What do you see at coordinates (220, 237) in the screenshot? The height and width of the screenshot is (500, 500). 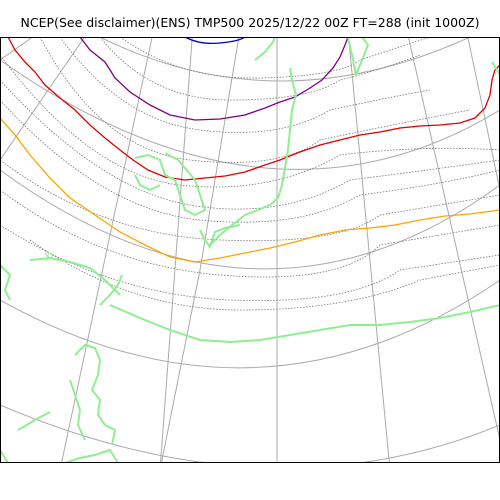 I see `coastline-japan-south` at bounding box center [220, 237].